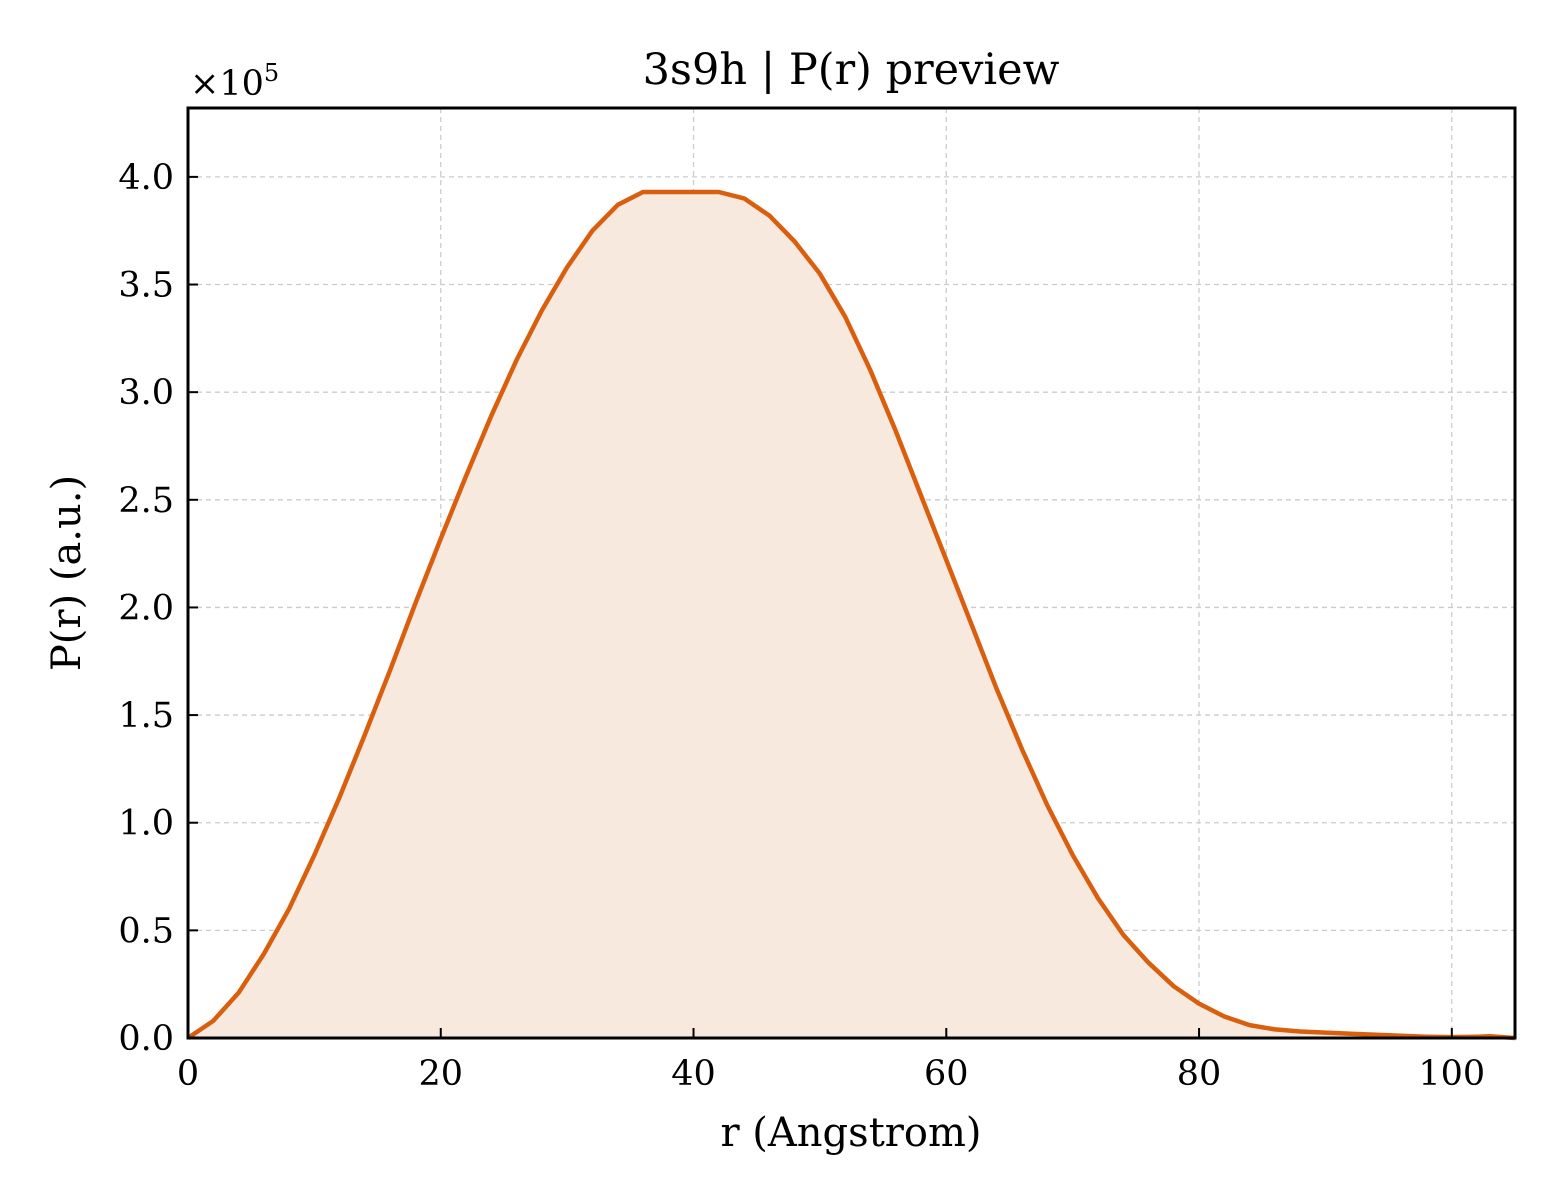  I want to click on x-tick-label: 0, so click(188, 1074).